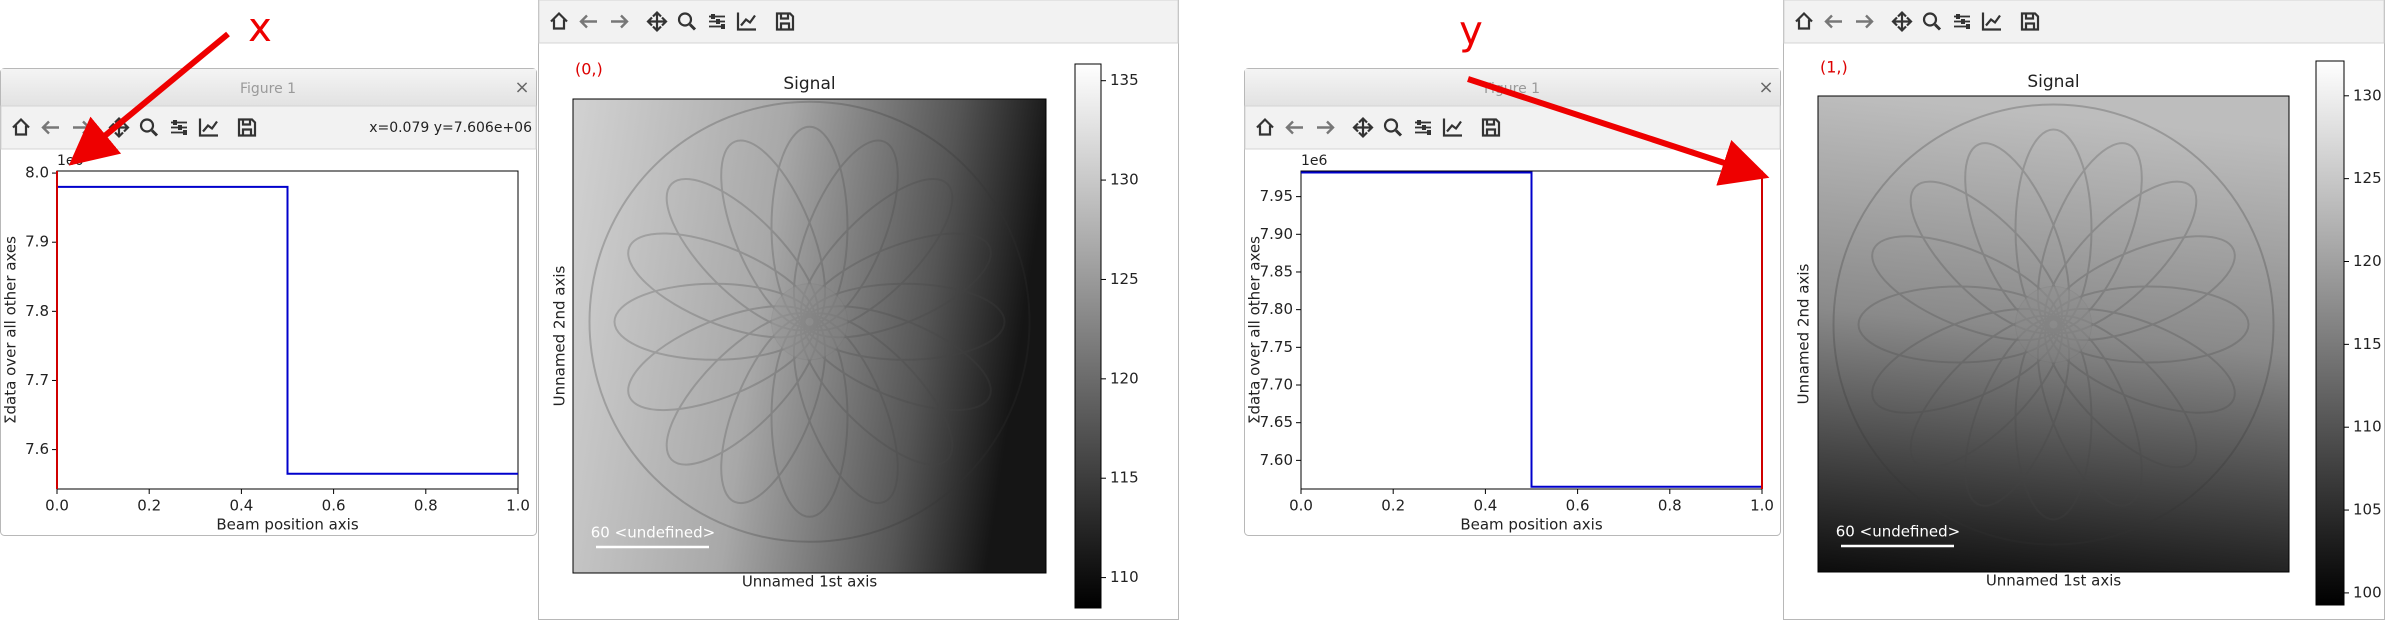 Image resolution: width=2385 pixels, height=620 pixels. Describe the element at coordinates (1531, 329) in the screenshot. I see `data-line` at that location.